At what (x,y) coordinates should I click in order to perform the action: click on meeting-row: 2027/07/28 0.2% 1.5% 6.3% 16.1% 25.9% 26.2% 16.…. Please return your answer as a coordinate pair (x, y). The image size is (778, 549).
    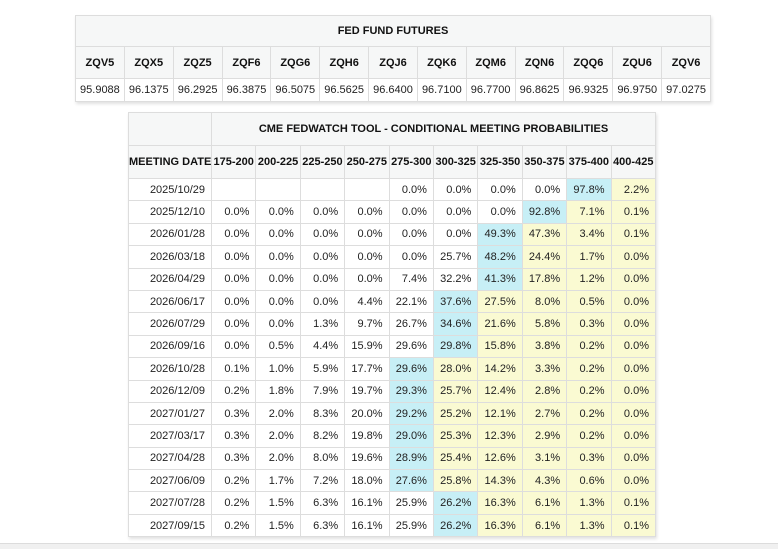
    Looking at the image, I should click on (392, 503).